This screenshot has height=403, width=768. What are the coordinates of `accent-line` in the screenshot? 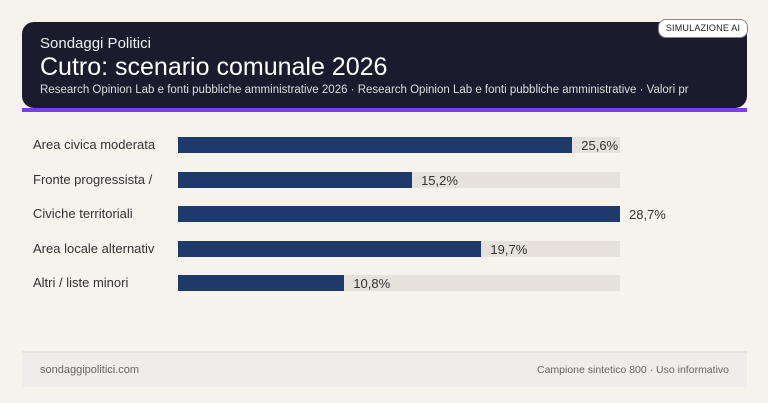 It's located at (384, 110).